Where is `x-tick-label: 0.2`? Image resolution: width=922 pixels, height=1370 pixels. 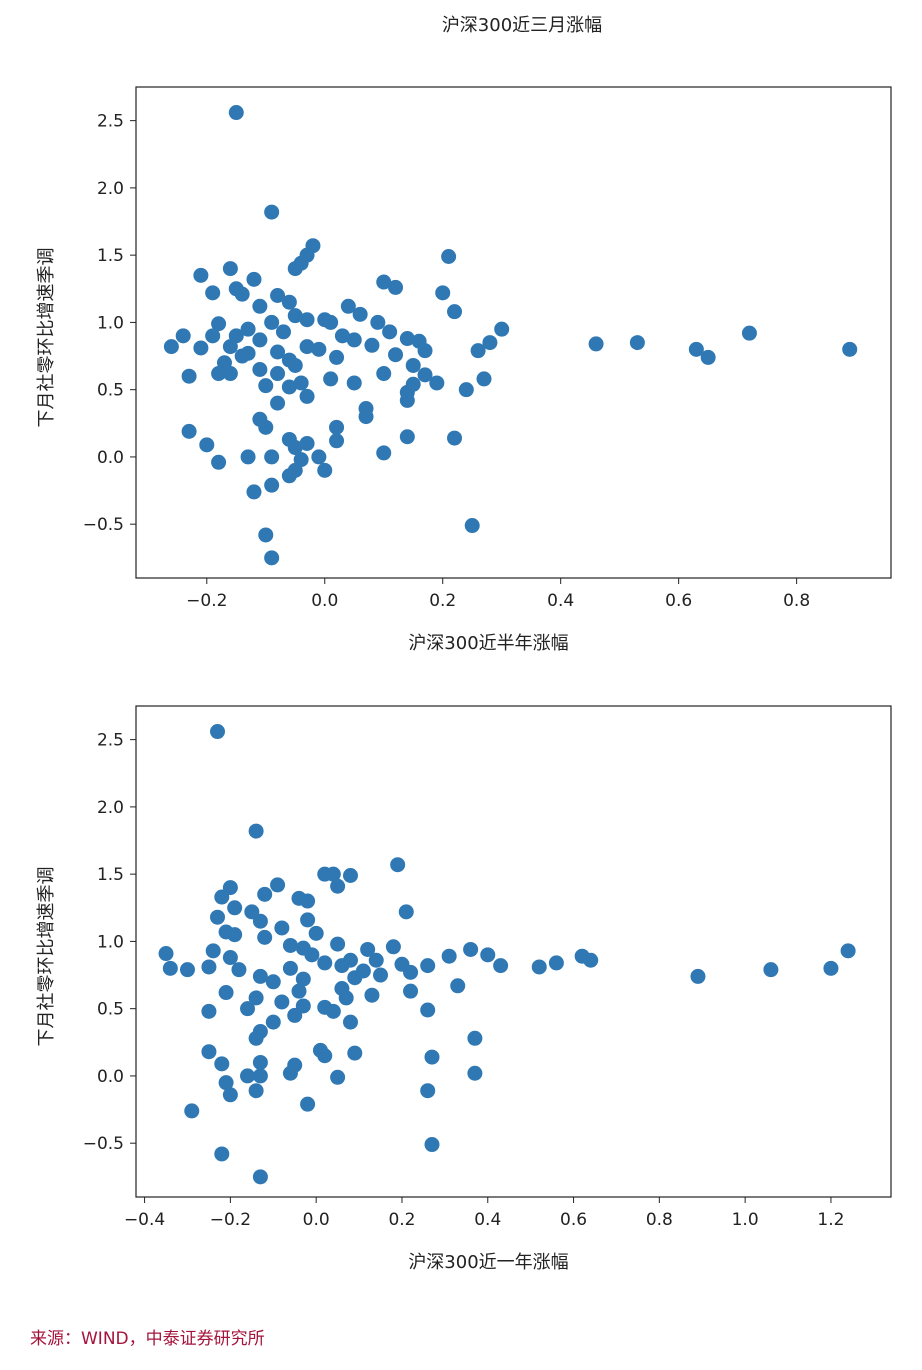
x-tick-label: 0.2 is located at coordinates (401, 1220).